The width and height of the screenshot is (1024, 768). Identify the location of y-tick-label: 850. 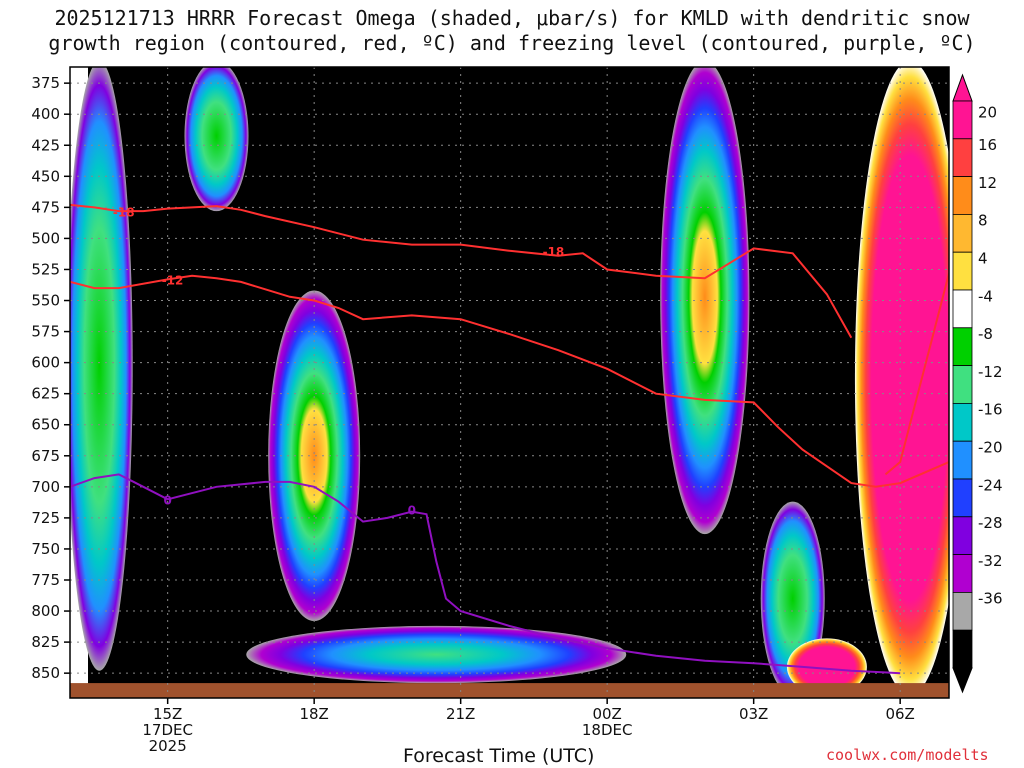
(45, 673).